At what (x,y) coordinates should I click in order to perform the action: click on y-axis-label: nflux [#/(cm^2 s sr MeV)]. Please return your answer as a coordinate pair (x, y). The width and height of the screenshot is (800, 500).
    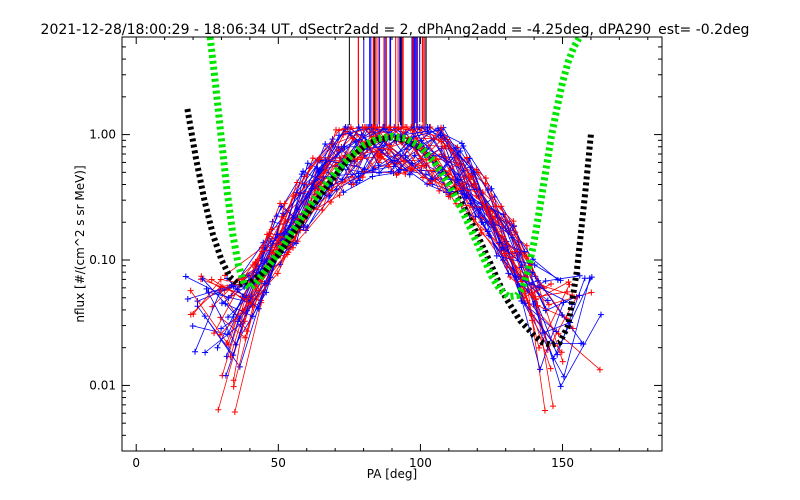
    Looking at the image, I should click on (80, 243).